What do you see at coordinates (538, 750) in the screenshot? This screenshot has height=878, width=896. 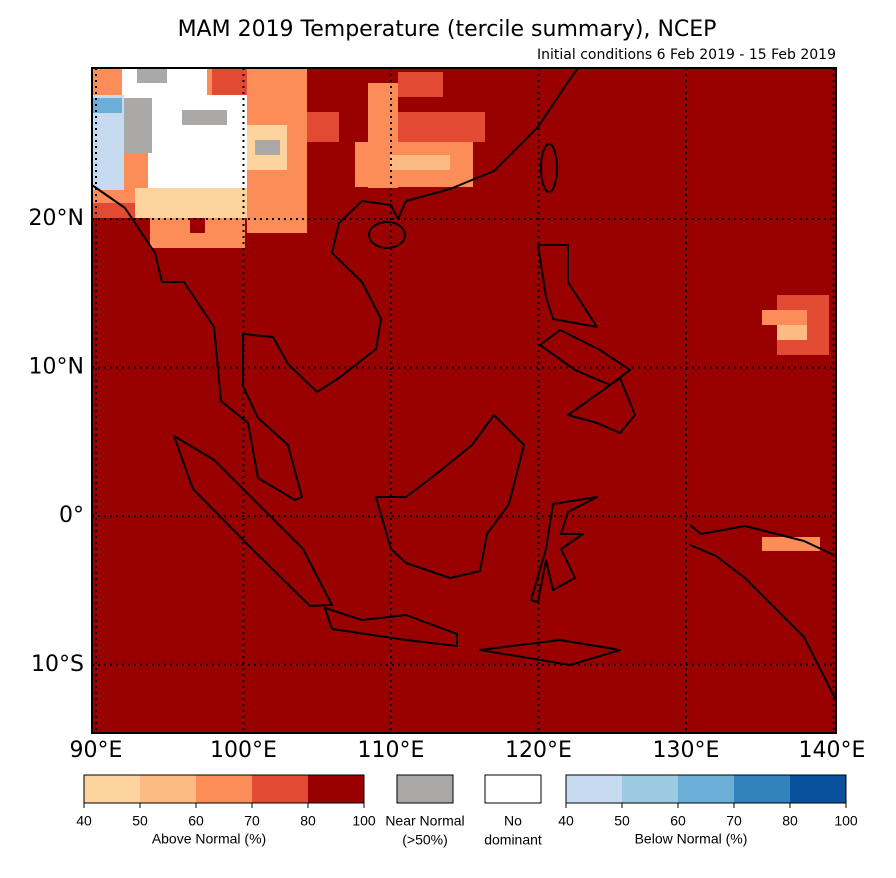 I see `lon-label: 120°E` at bounding box center [538, 750].